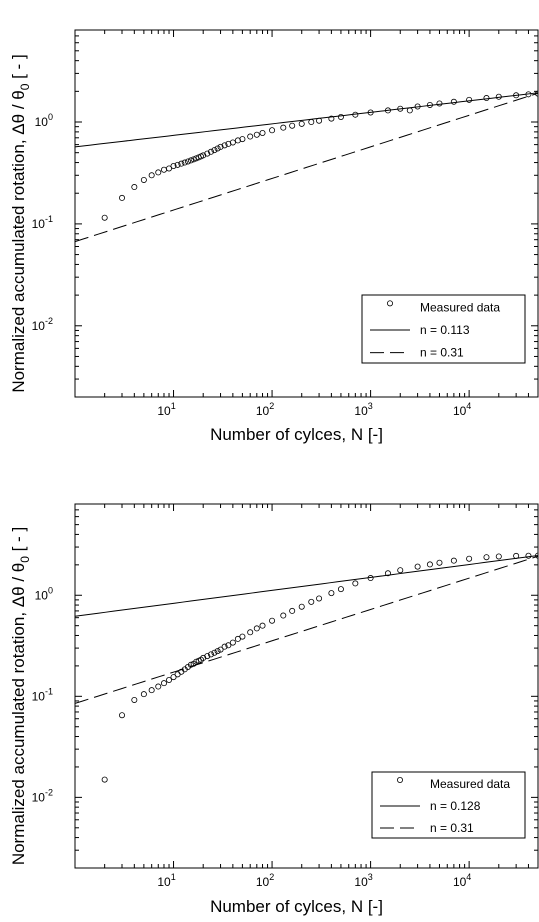 This screenshot has width=539, height=922. Describe the element at coordinates (296, 906) in the screenshot. I see `x-axis-label: Number of cylces, N [-]` at that location.